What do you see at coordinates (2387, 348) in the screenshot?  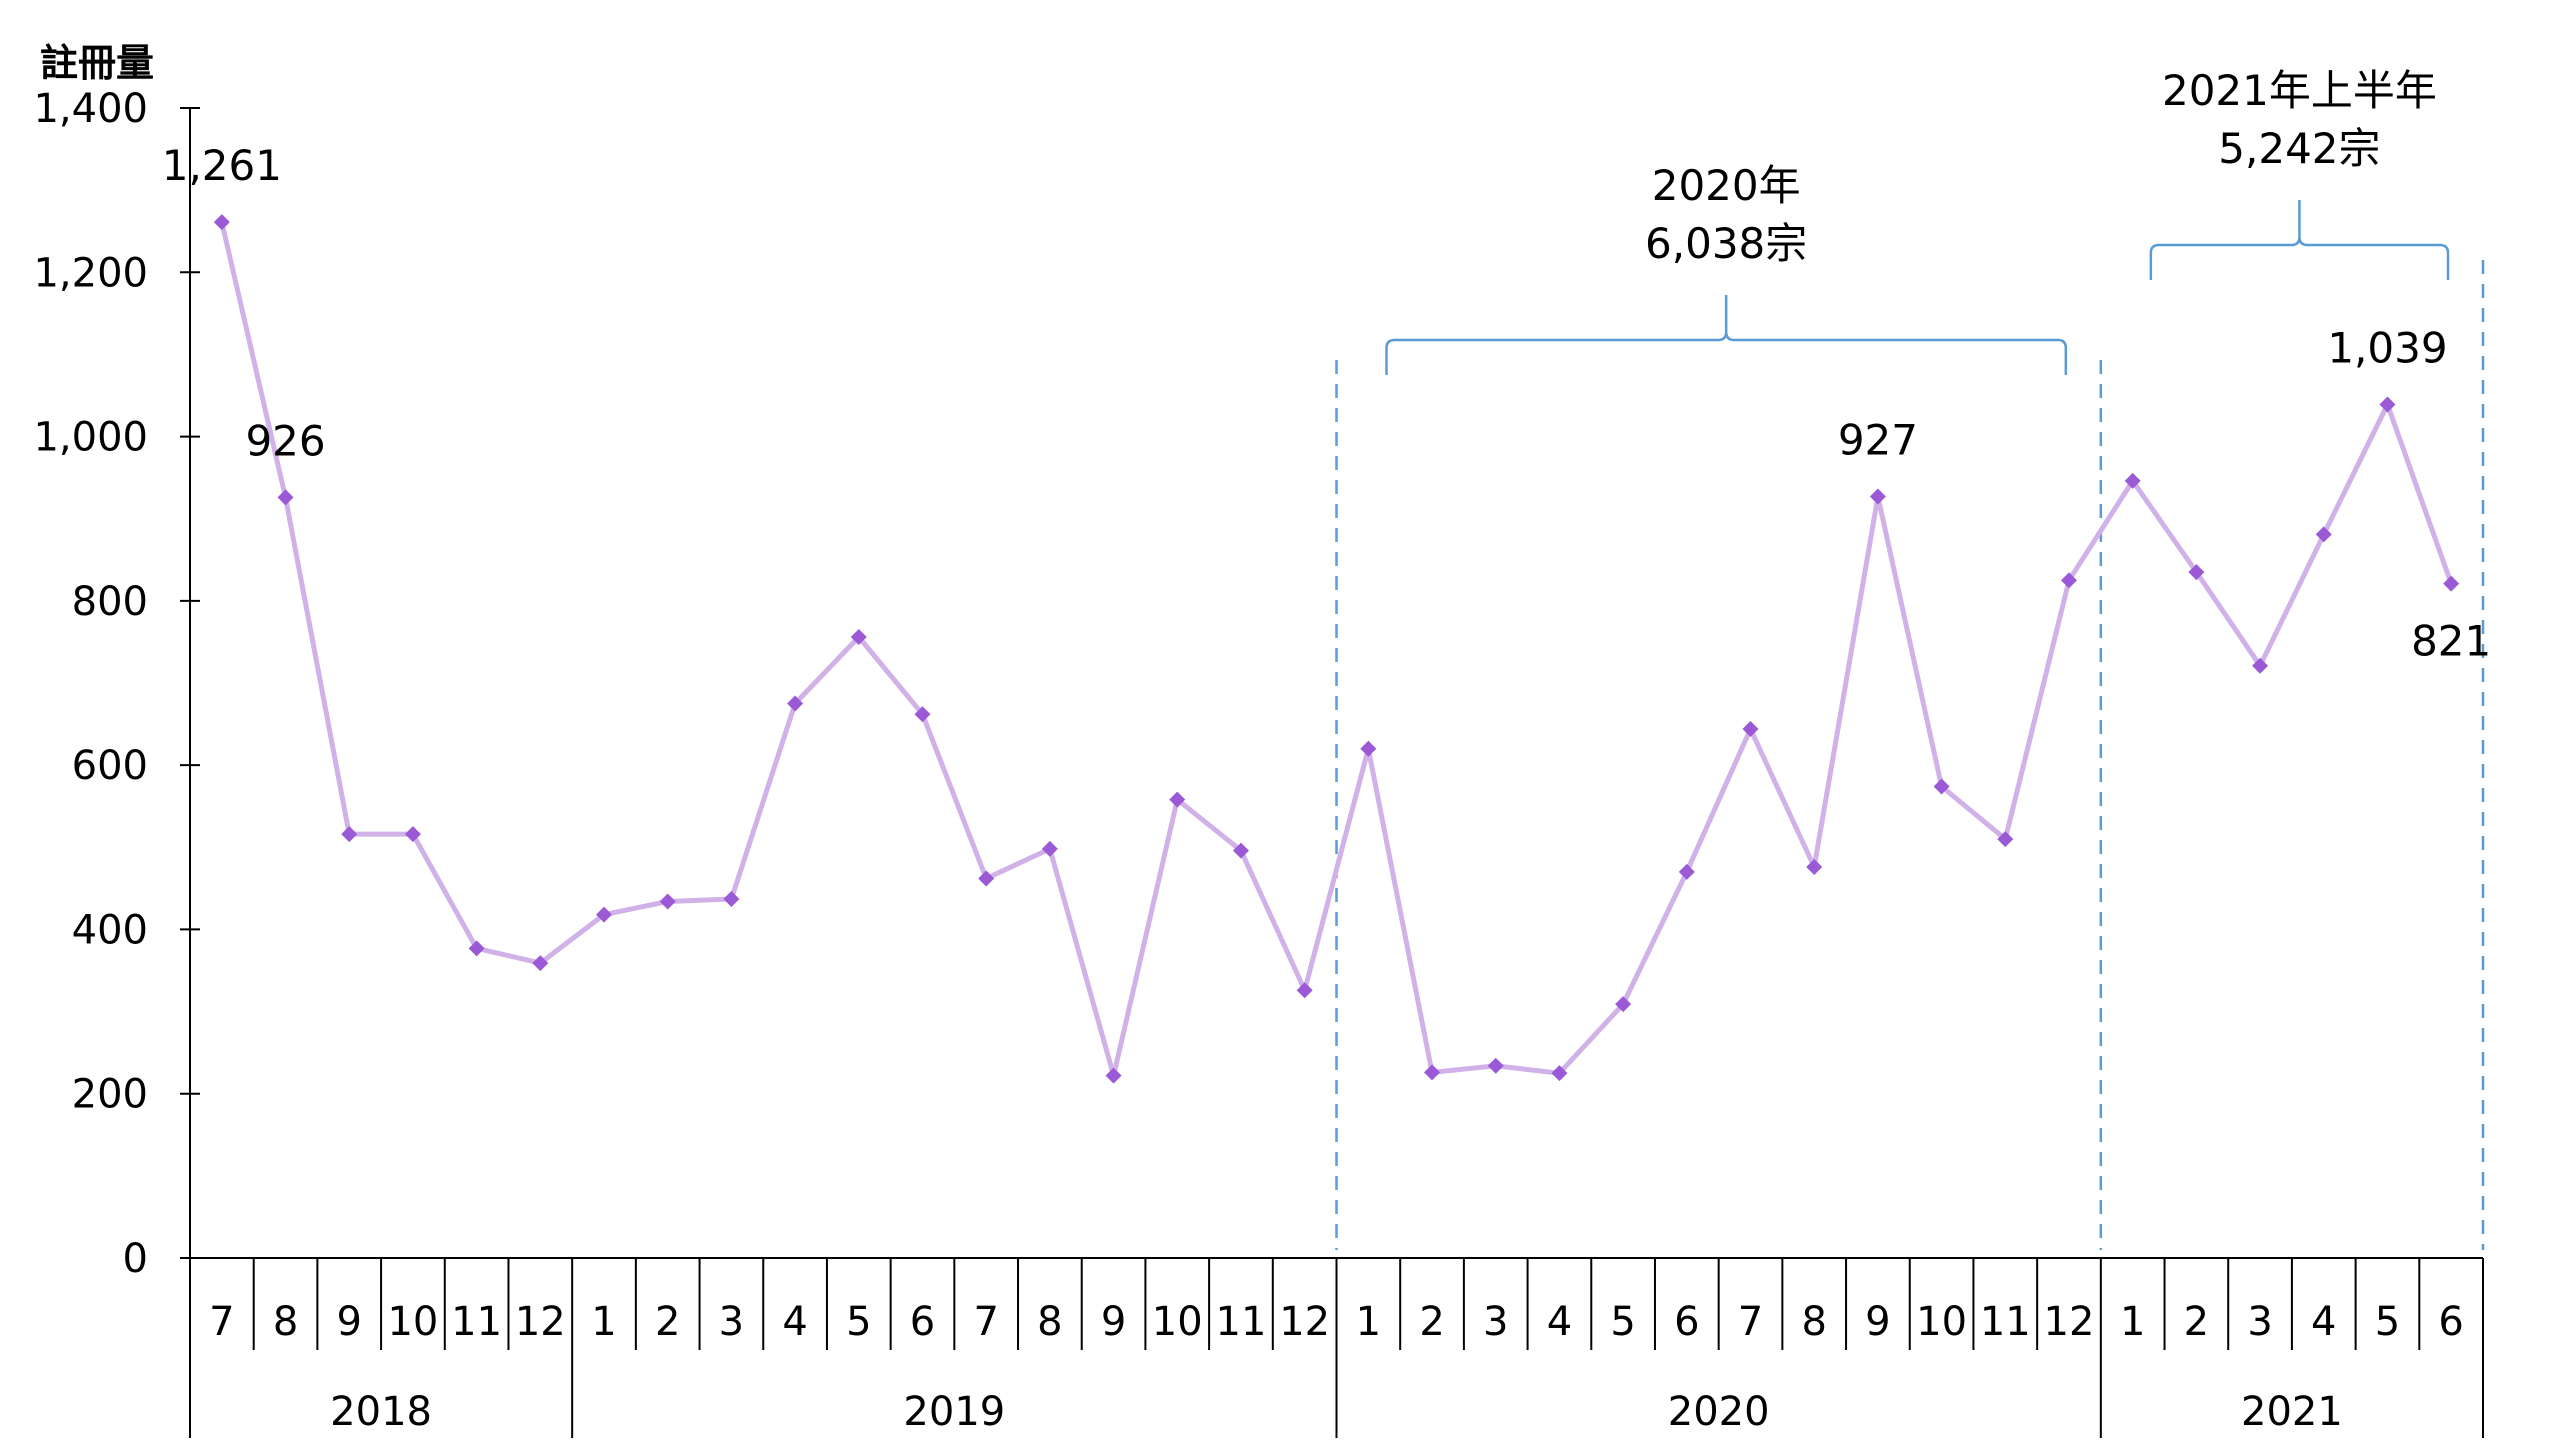 I see `data-label: 1,039` at bounding box center [2387, 348].